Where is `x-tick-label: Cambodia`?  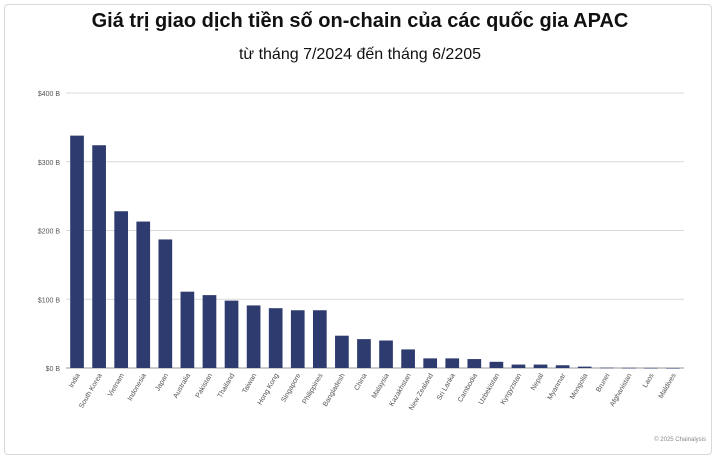 x-tick-label: Cambodia is located at coordinates (468, 387).